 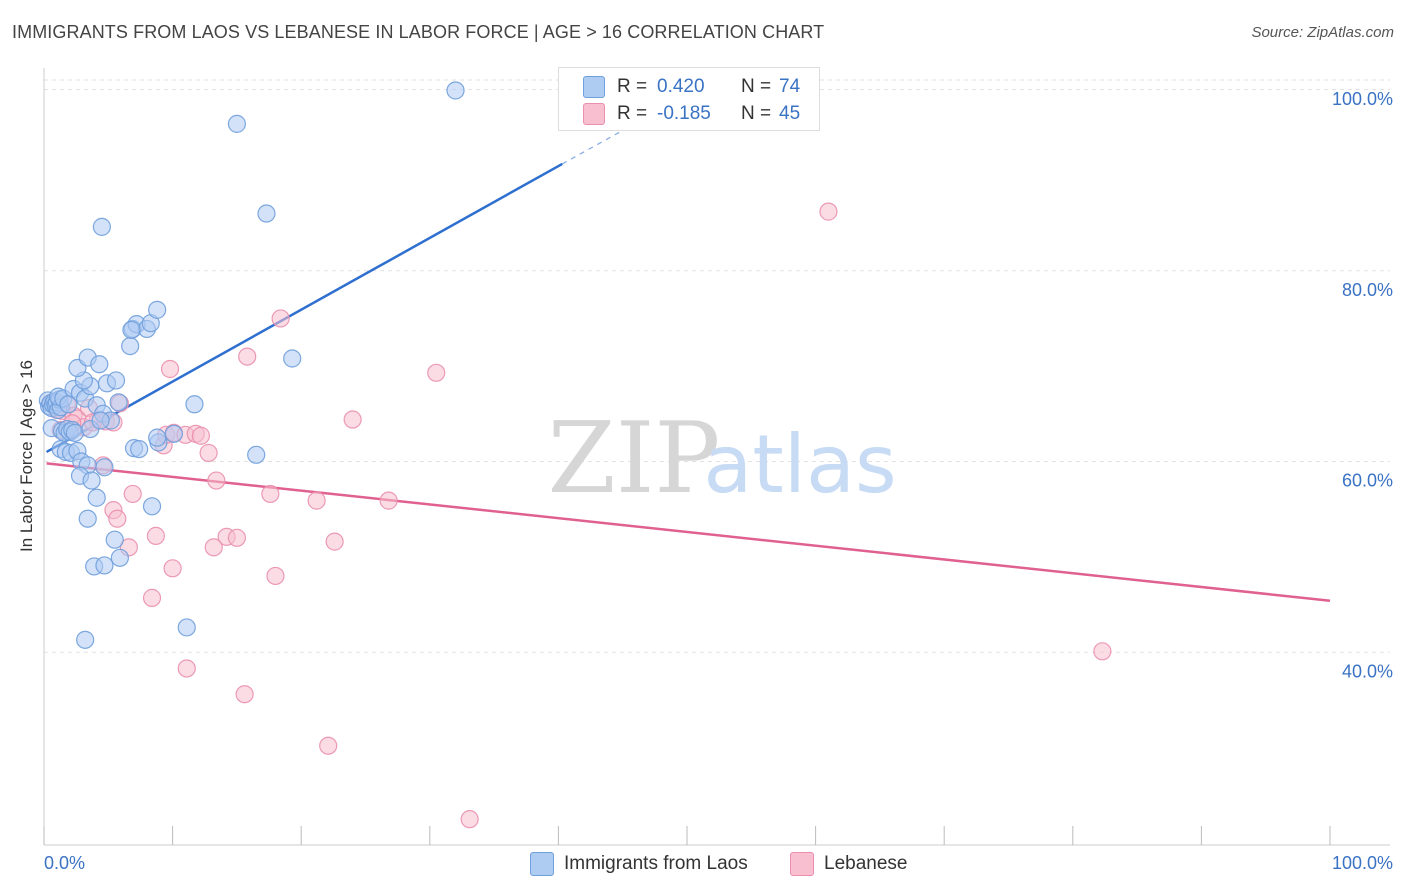 I want to click on y-axis-label: In Labor Force | Age > 16, so click(x=26, y=456).